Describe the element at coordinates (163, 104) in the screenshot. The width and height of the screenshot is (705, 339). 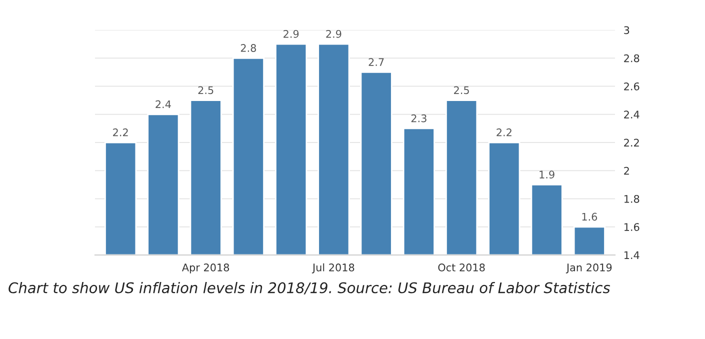
I see `data-label: 2.4` at that location.